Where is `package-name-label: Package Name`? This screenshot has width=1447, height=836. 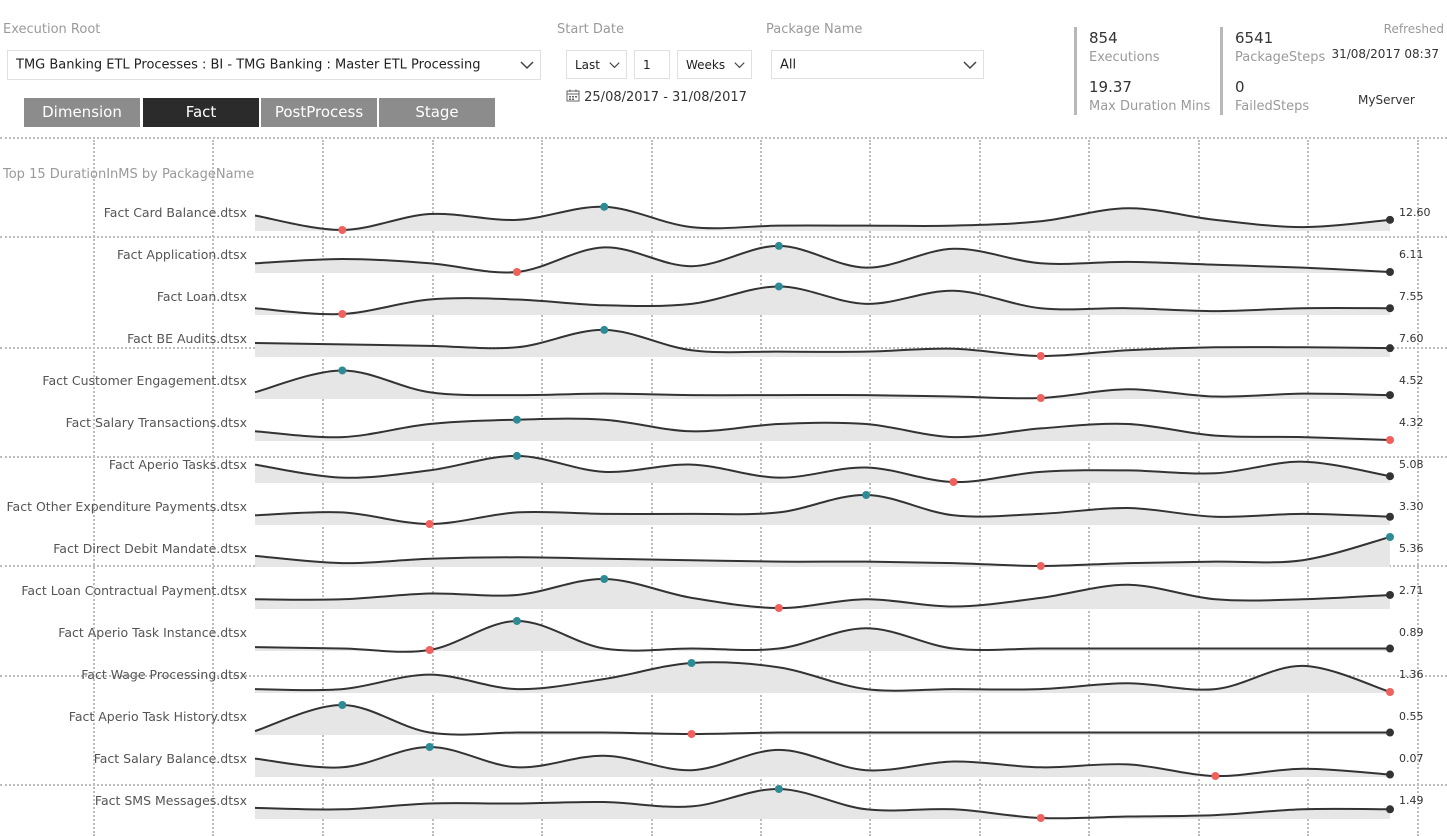 package-name-label: Package Name is located at coordinates (814, 29).